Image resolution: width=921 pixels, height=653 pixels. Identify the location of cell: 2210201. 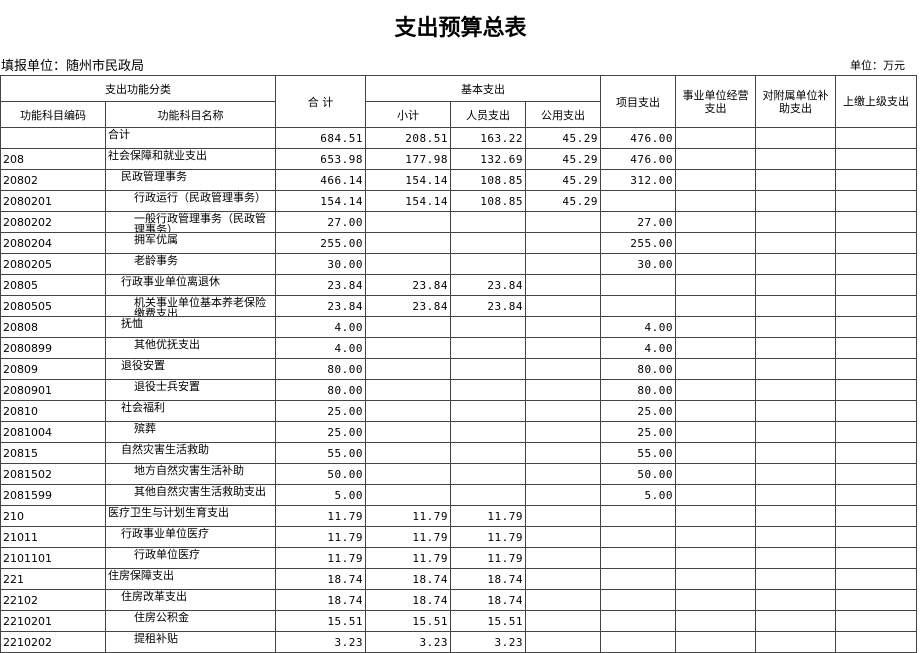
(53, 621).